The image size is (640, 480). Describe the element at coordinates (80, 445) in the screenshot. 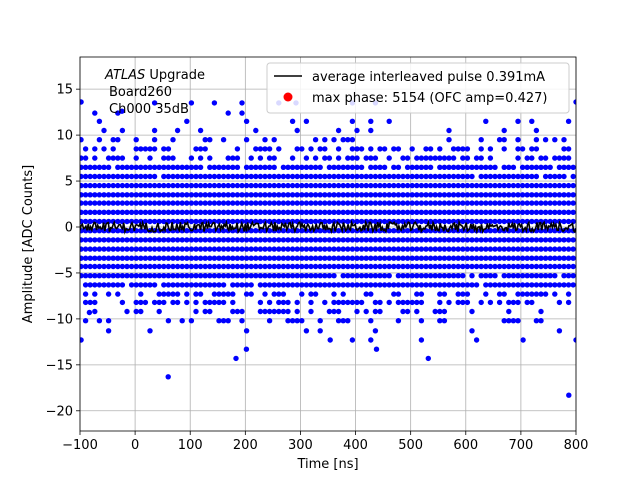

I see `x-tick-label: −100` at that location.